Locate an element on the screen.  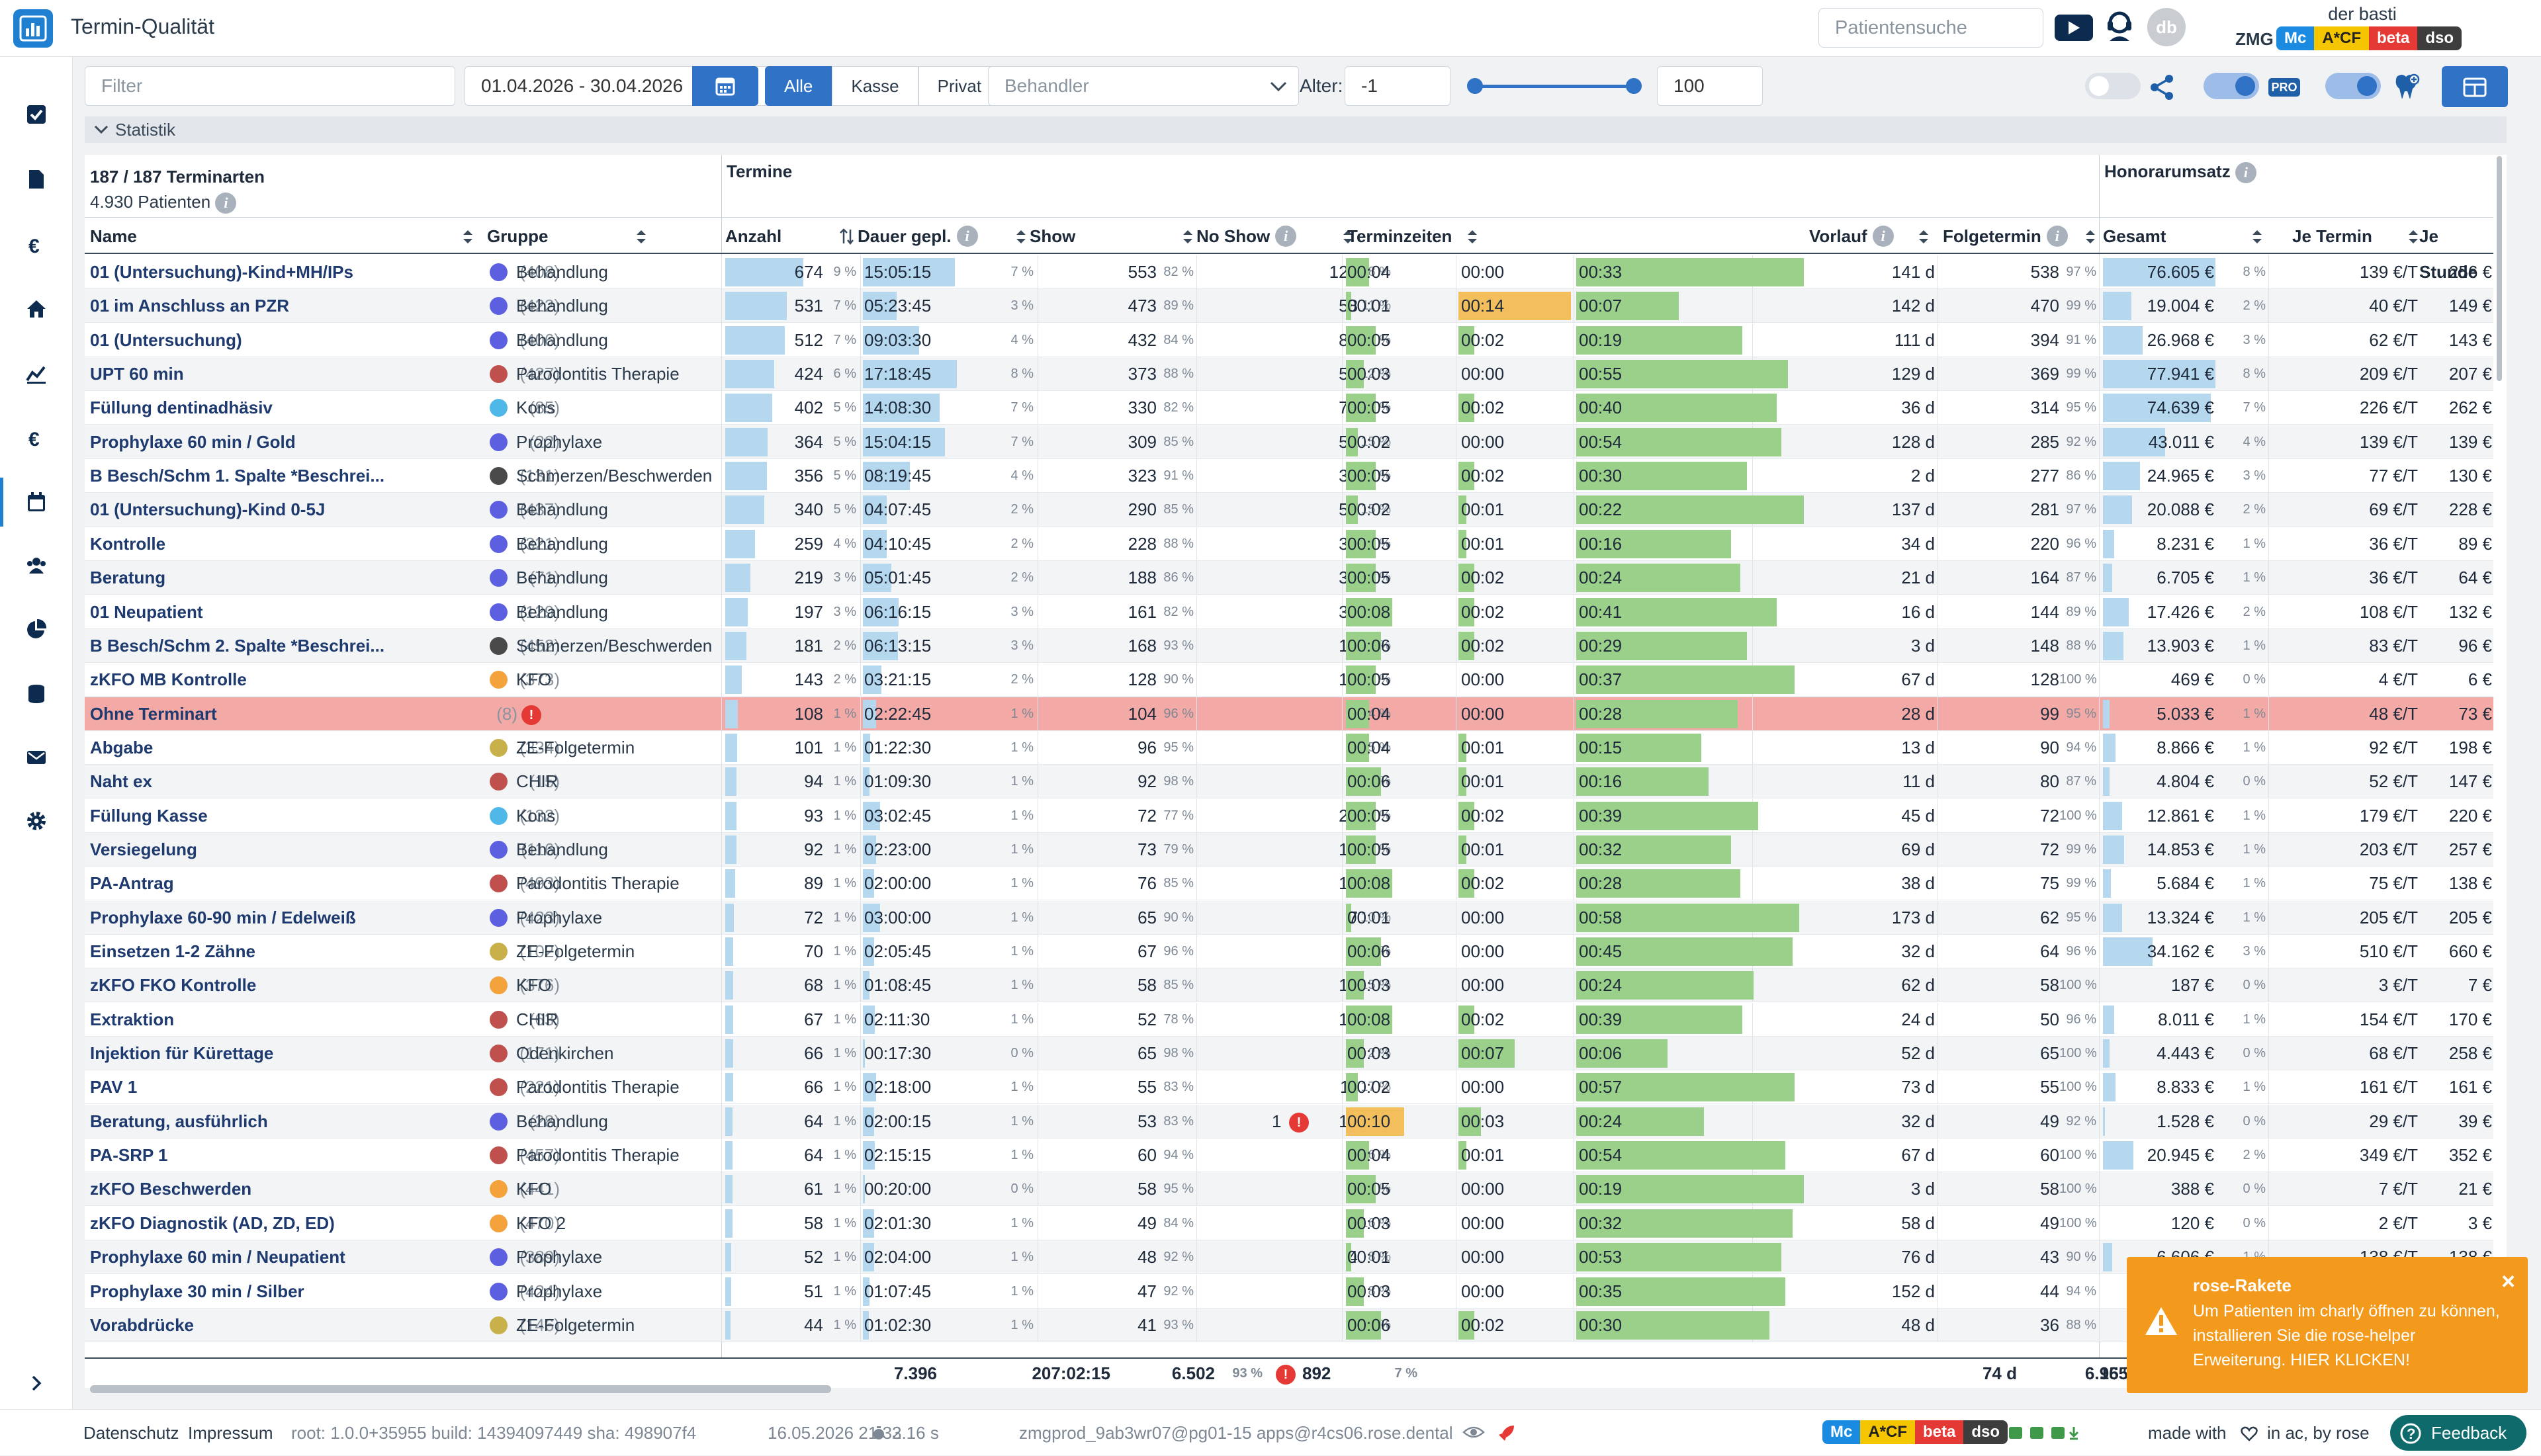
row-name: Extraktion is located at coordinates (132, 1019).